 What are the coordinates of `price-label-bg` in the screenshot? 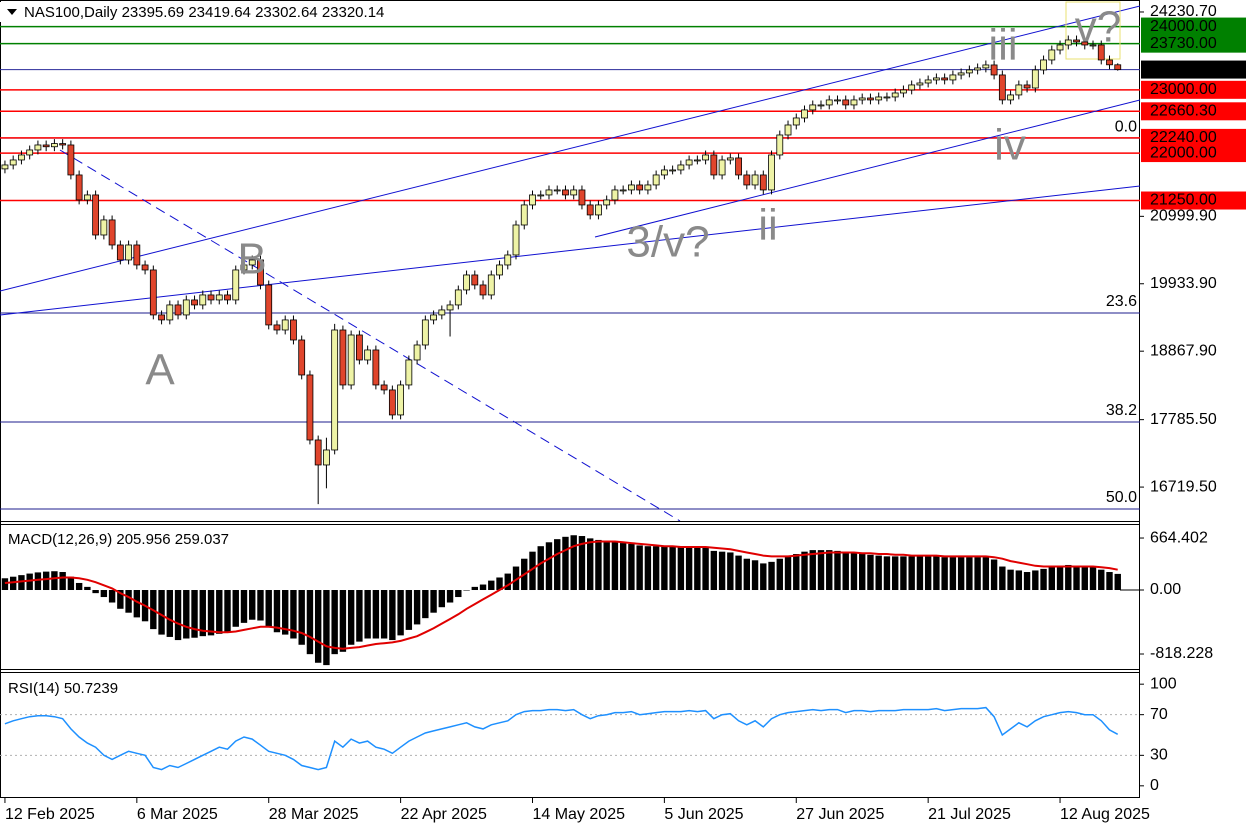 It's located at (1193, 69).